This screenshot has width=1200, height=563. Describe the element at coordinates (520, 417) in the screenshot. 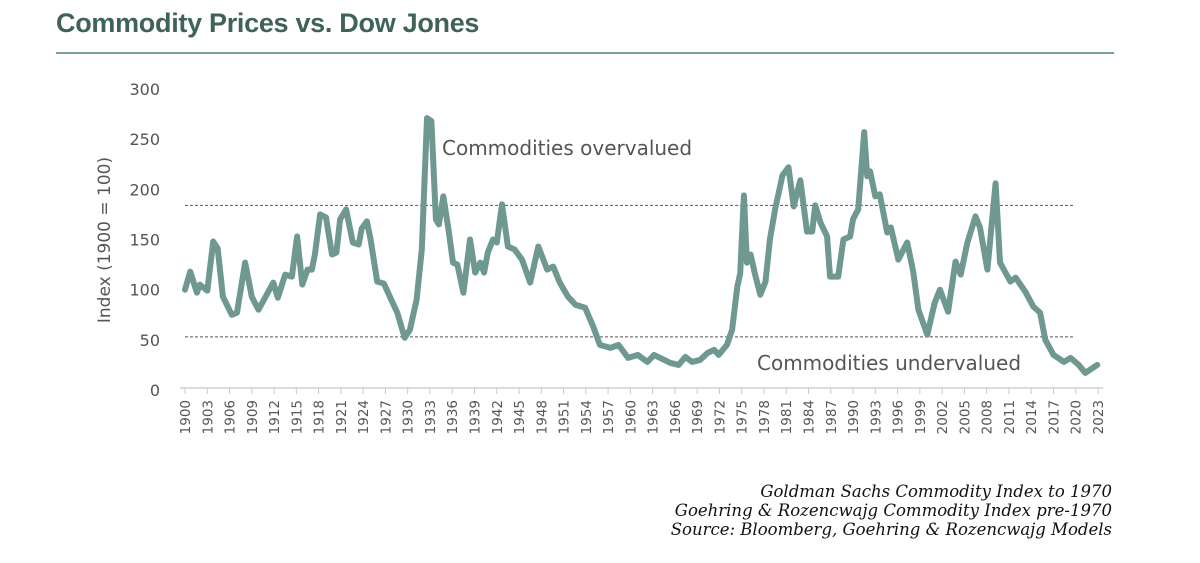

I see `x-tick-label: 1945` at that location.